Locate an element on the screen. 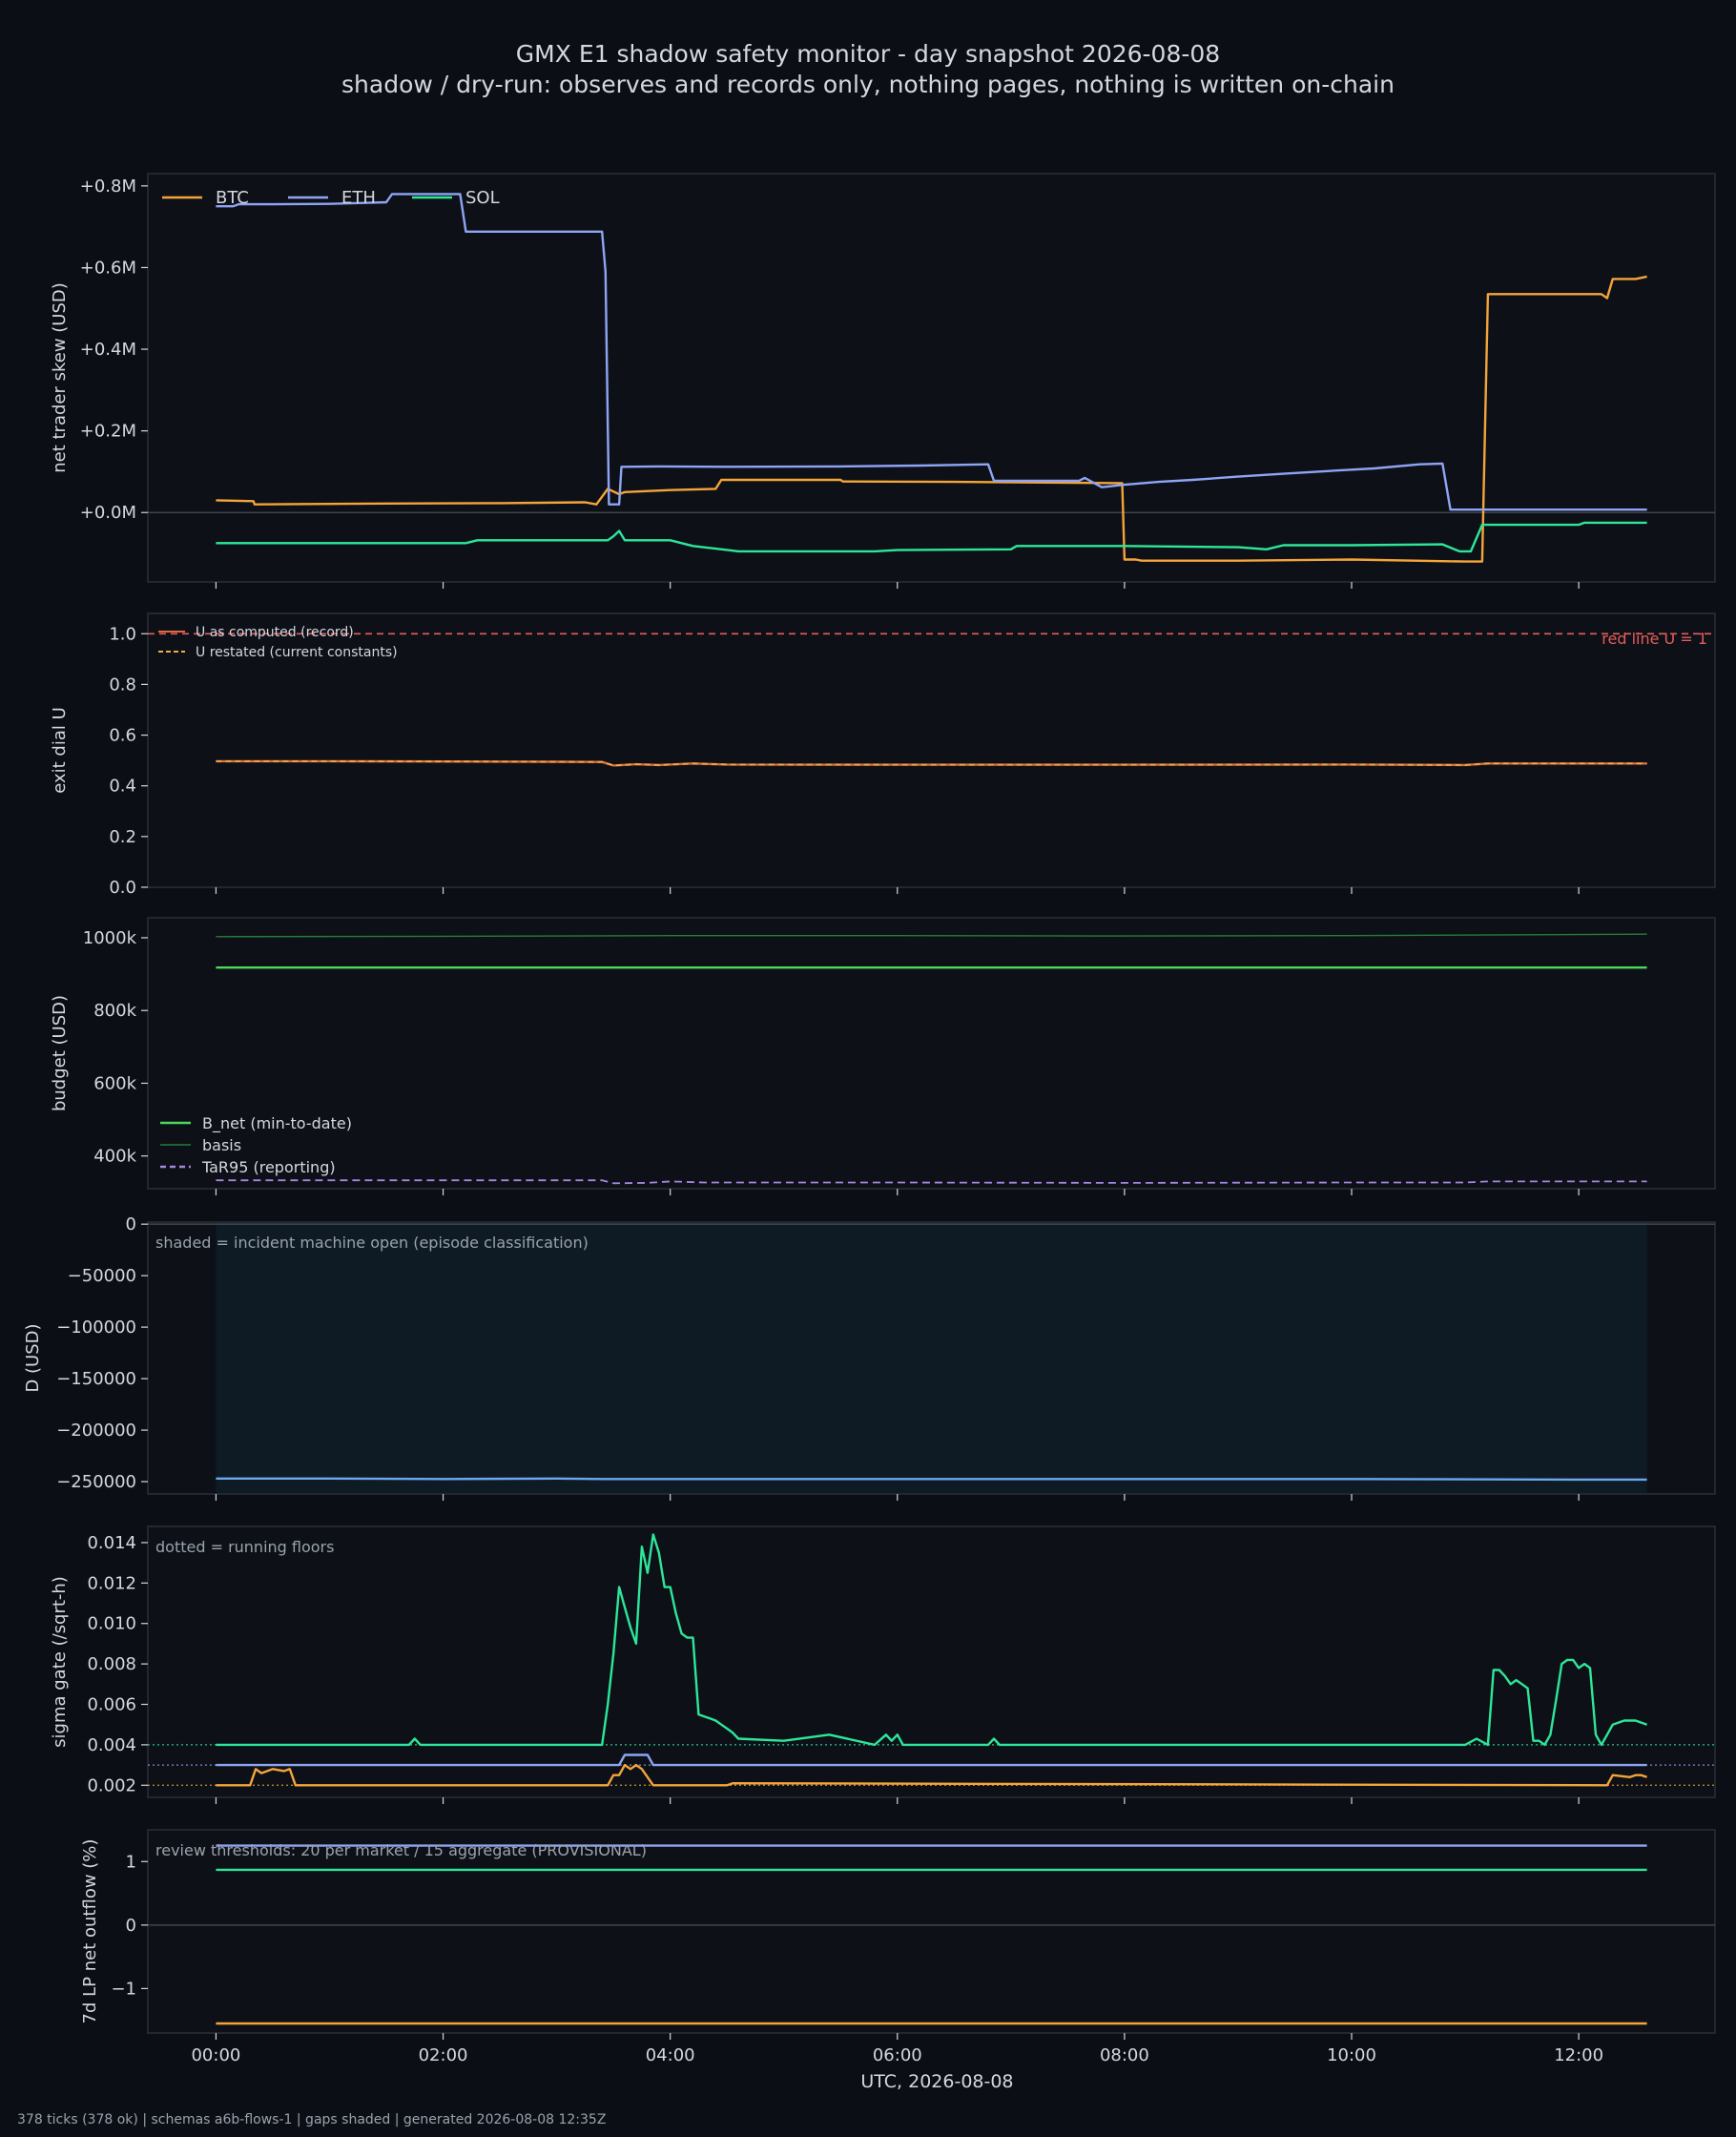 The width and height of the screenshot is (1736, 2137). y-tick-label: −50000 is located at coordinates (102, 1276).